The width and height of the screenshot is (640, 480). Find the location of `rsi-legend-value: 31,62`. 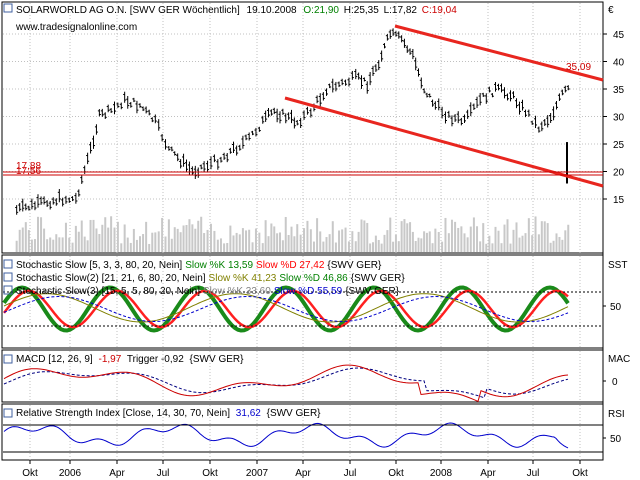

rsi-legend-value: 31,62 is located at coordinates (248, 413).